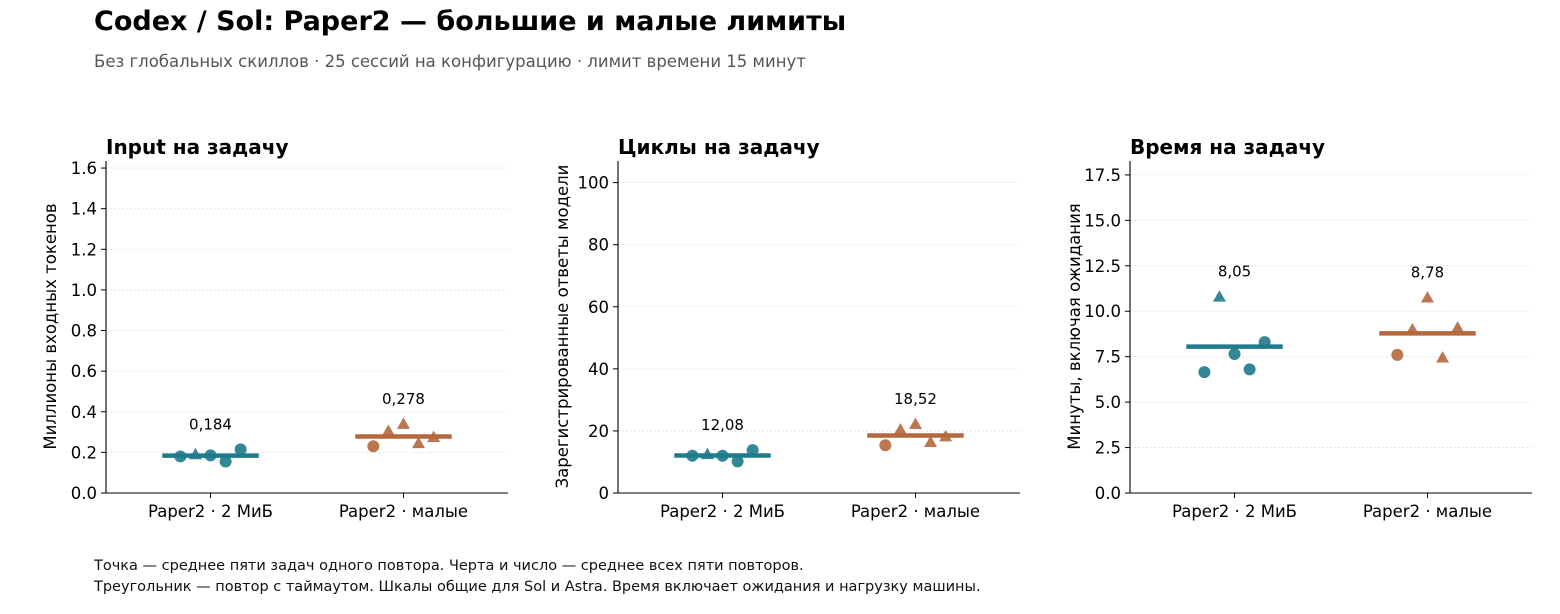  What do you see at coordinates (84, 412) in the screenshot?
I see `chart-1-ytick-label: 0.4` at bounding box center [84, 412].